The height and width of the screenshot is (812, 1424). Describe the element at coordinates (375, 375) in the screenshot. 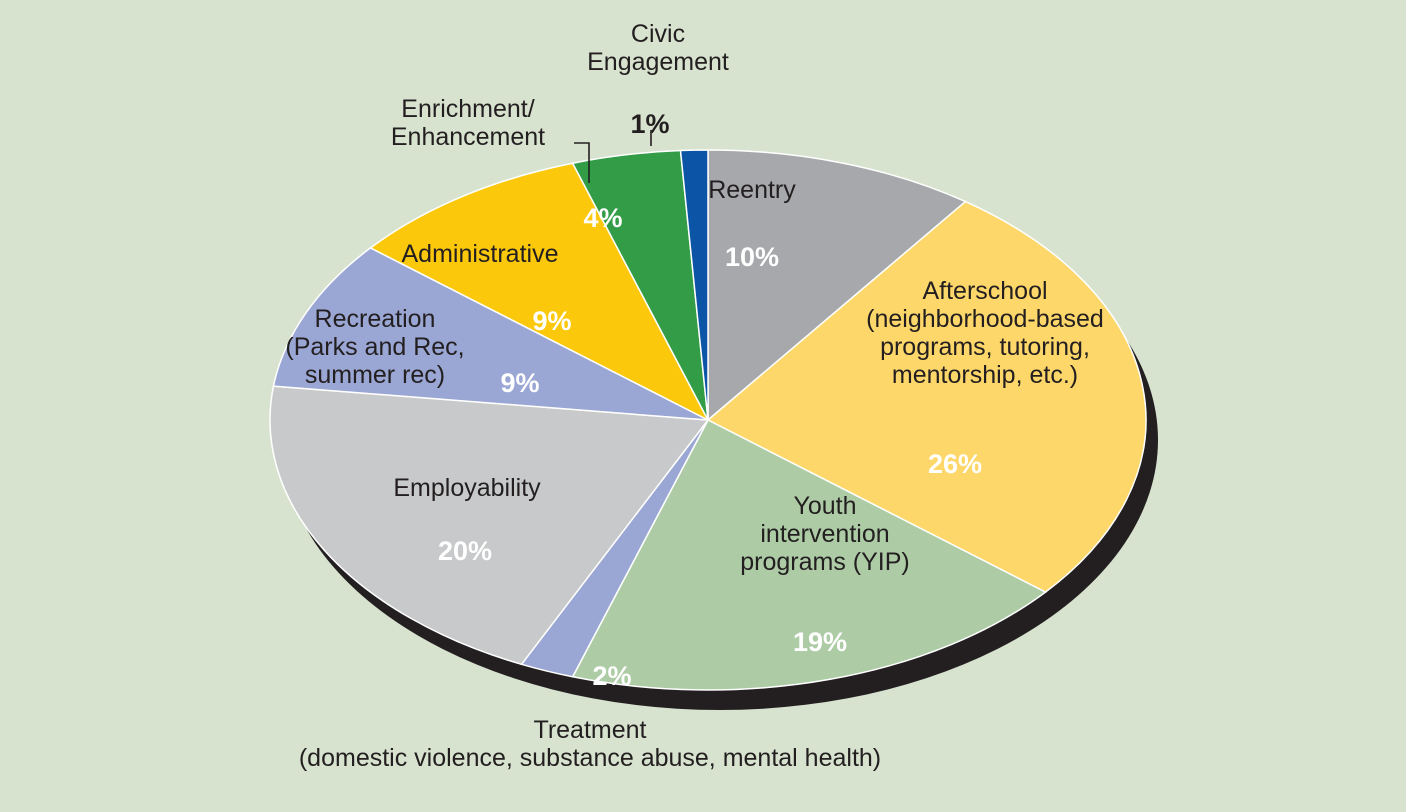

I see `slice-label: summer rec)` at that location.